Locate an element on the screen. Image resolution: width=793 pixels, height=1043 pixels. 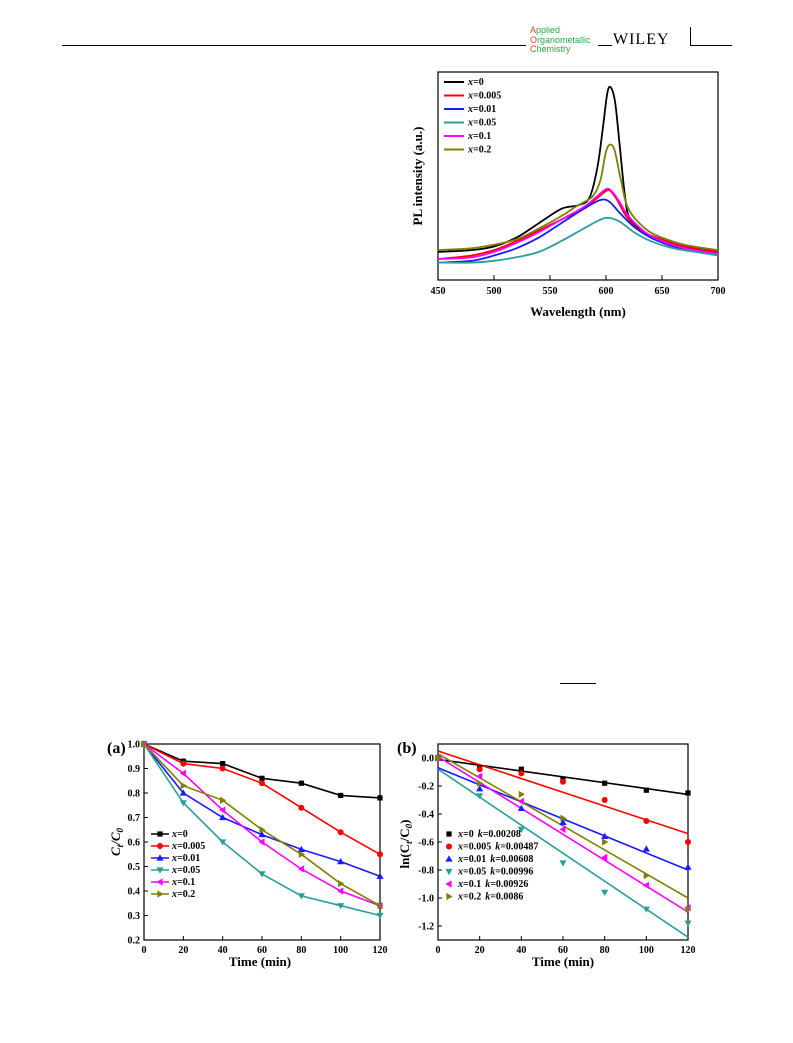
y-tick-label: -0.8 is located at coordinates (426, 871).